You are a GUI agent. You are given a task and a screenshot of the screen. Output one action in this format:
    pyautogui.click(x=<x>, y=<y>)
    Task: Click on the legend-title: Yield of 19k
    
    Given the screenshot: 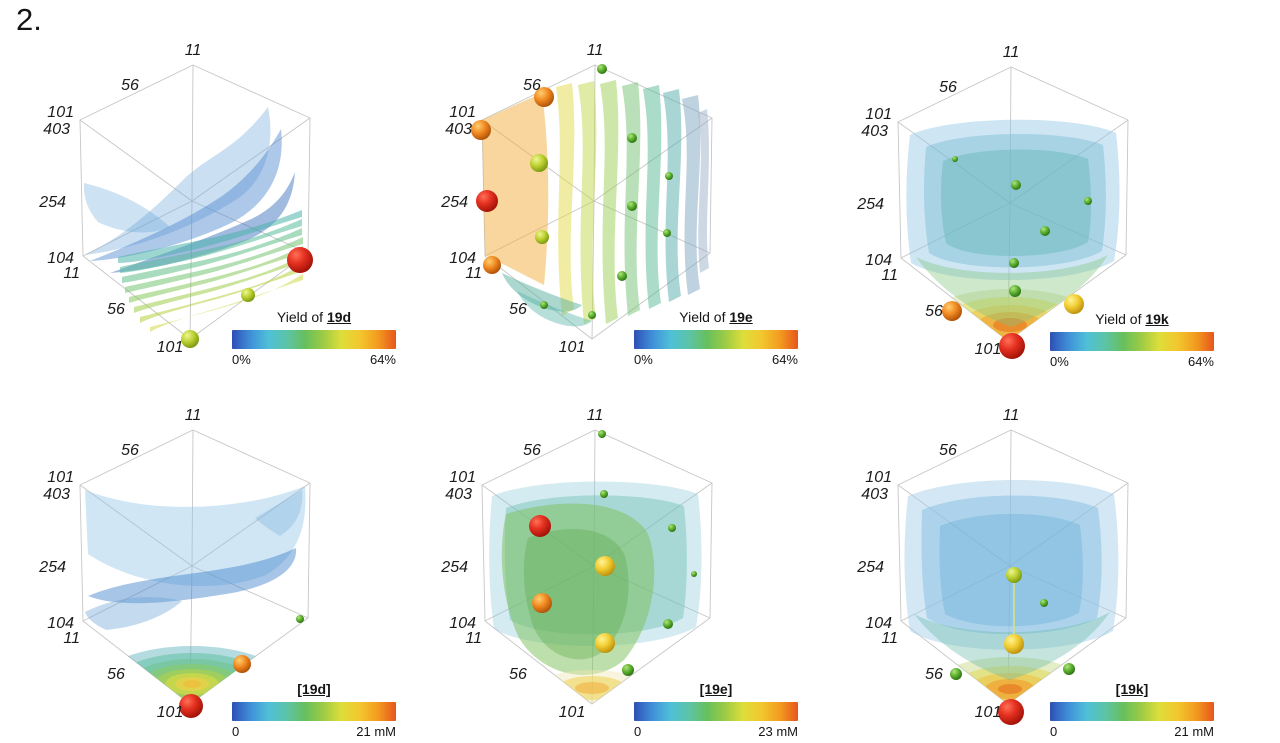 What is the action you would take?
    pyautogui.click(x=1132, y=319)
    